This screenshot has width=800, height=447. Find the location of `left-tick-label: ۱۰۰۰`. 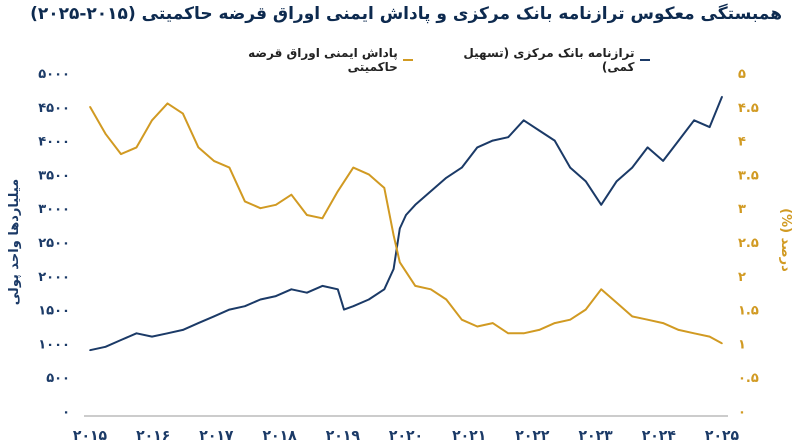

left-tick-label: ۱۰۰۰ is located at coordinates (54, 344).